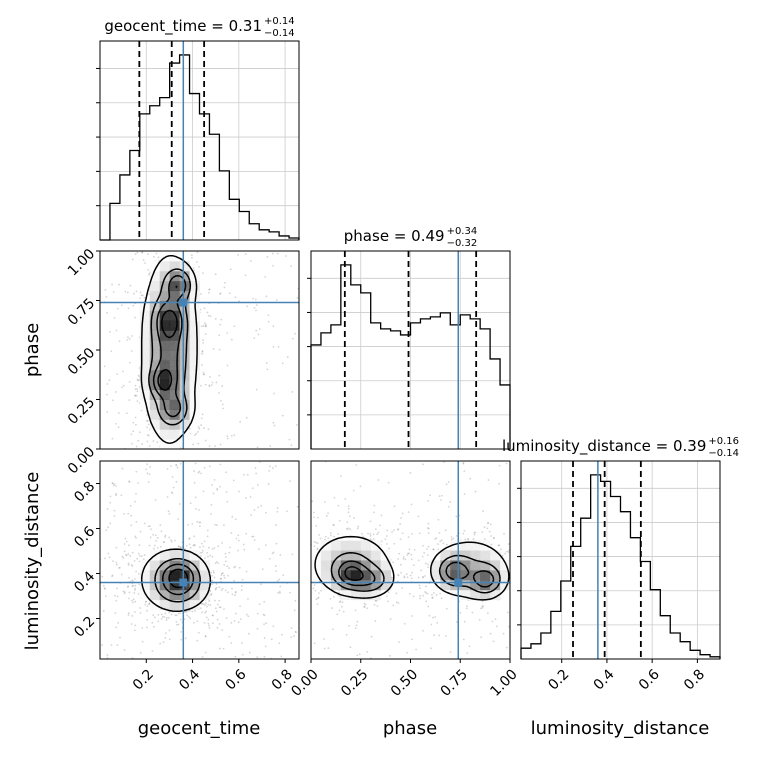 This screenshot has width=760, height=760. Describe the element at coordinates (201, 350) in the screenshot. I see `scatter-points` at that location.